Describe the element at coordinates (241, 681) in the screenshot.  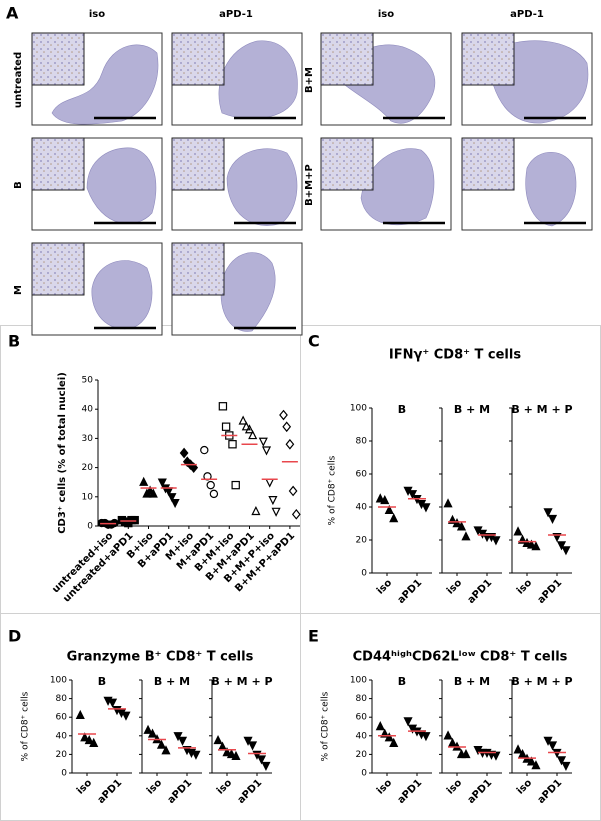
I see `subplot-title: B + M + P` at that location.